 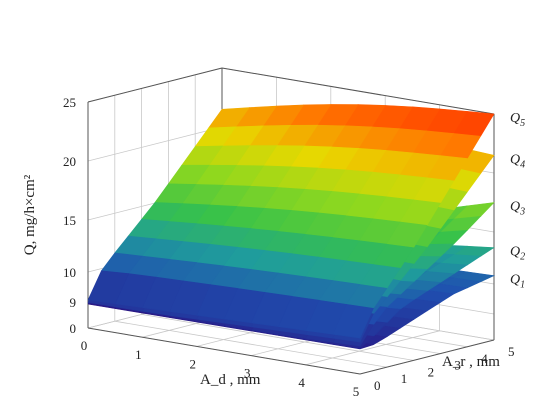 I want to click on series-label: Q2, so click(x=517, y=254).